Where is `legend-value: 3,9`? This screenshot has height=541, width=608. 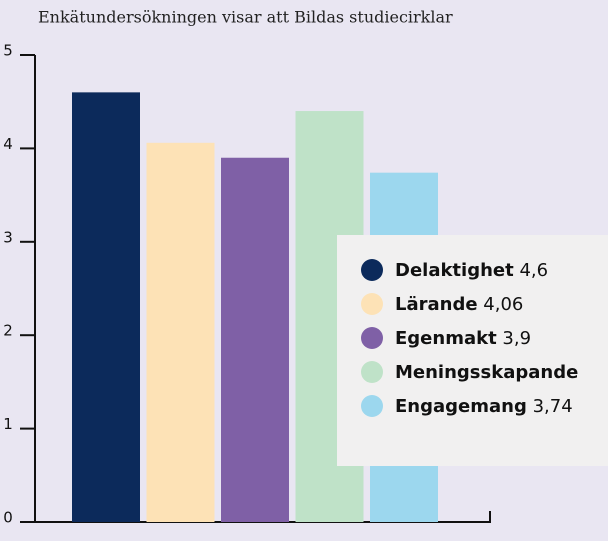 legend-value: 3,9 is located at coordinates (516, 338).